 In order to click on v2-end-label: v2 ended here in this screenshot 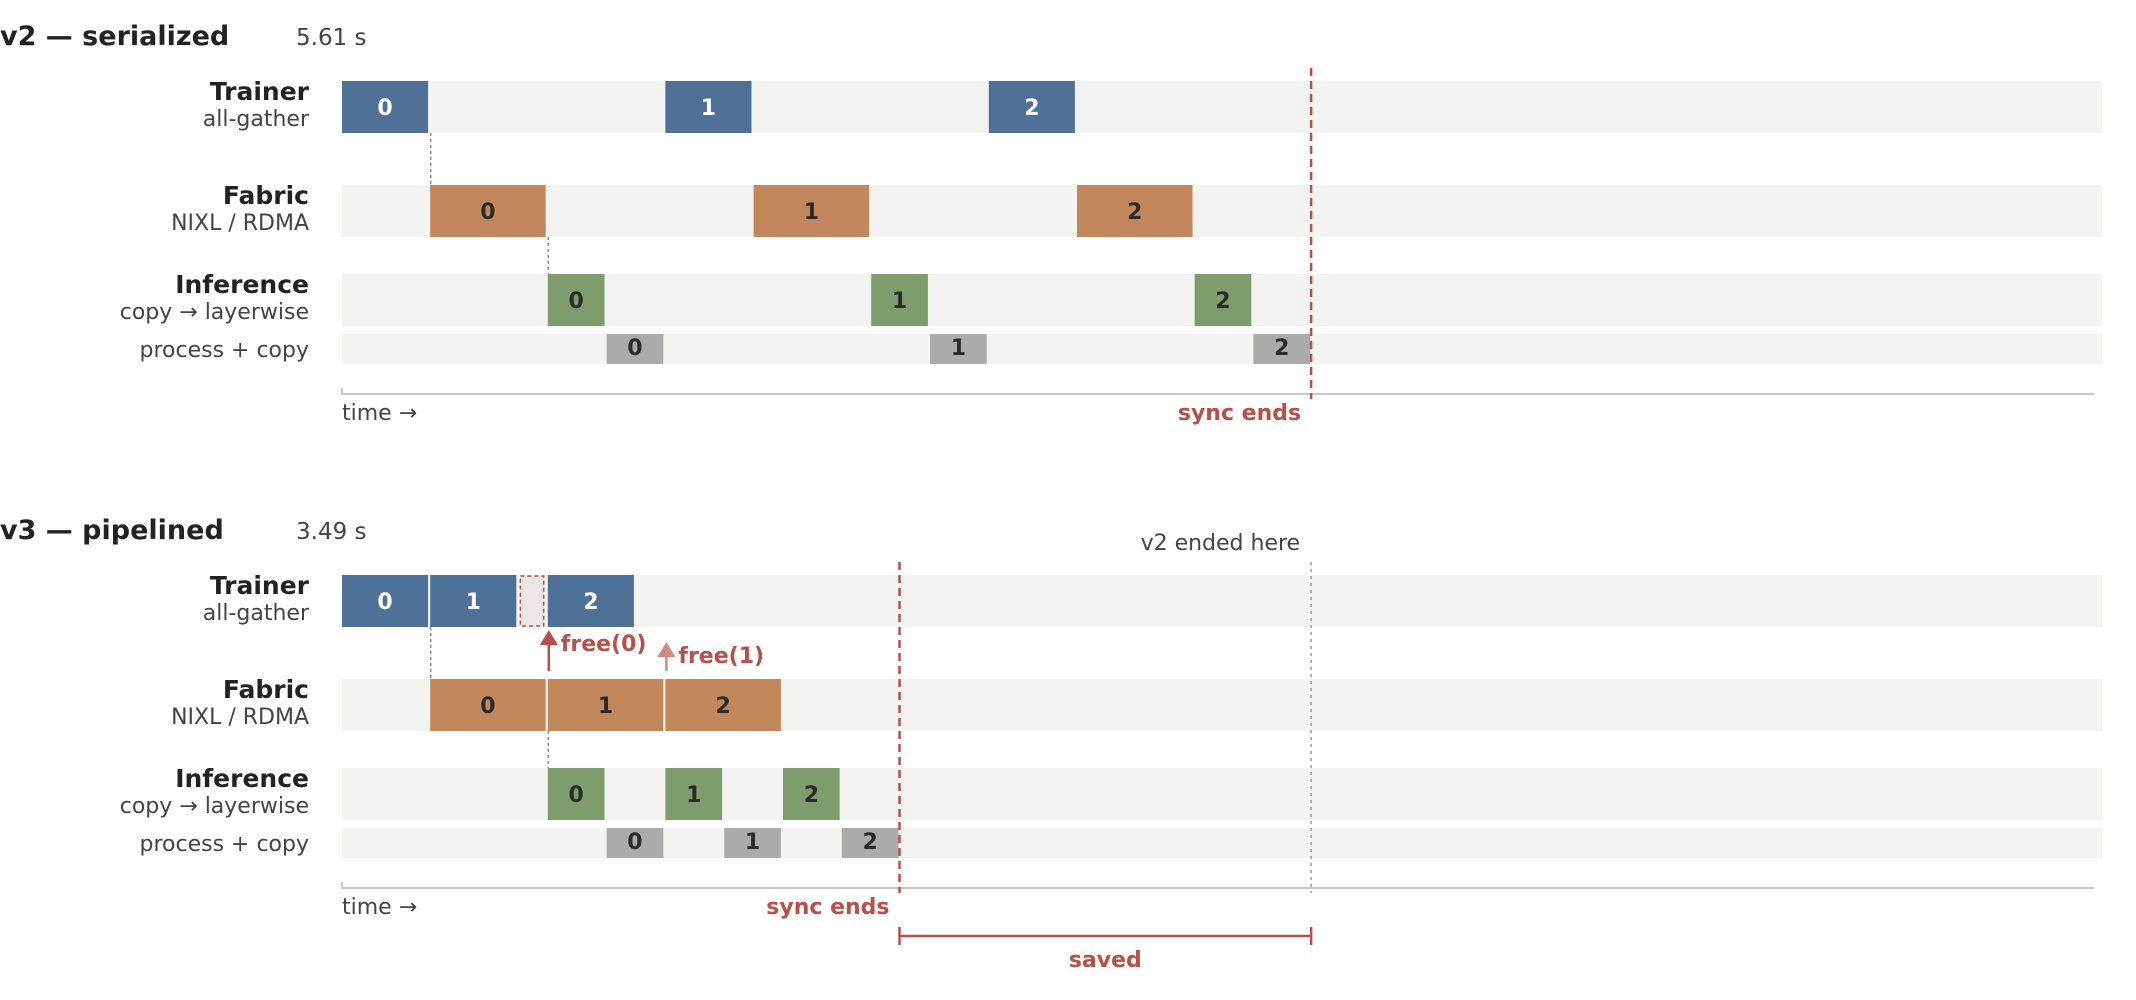, I will do `click(1221, 543)`.